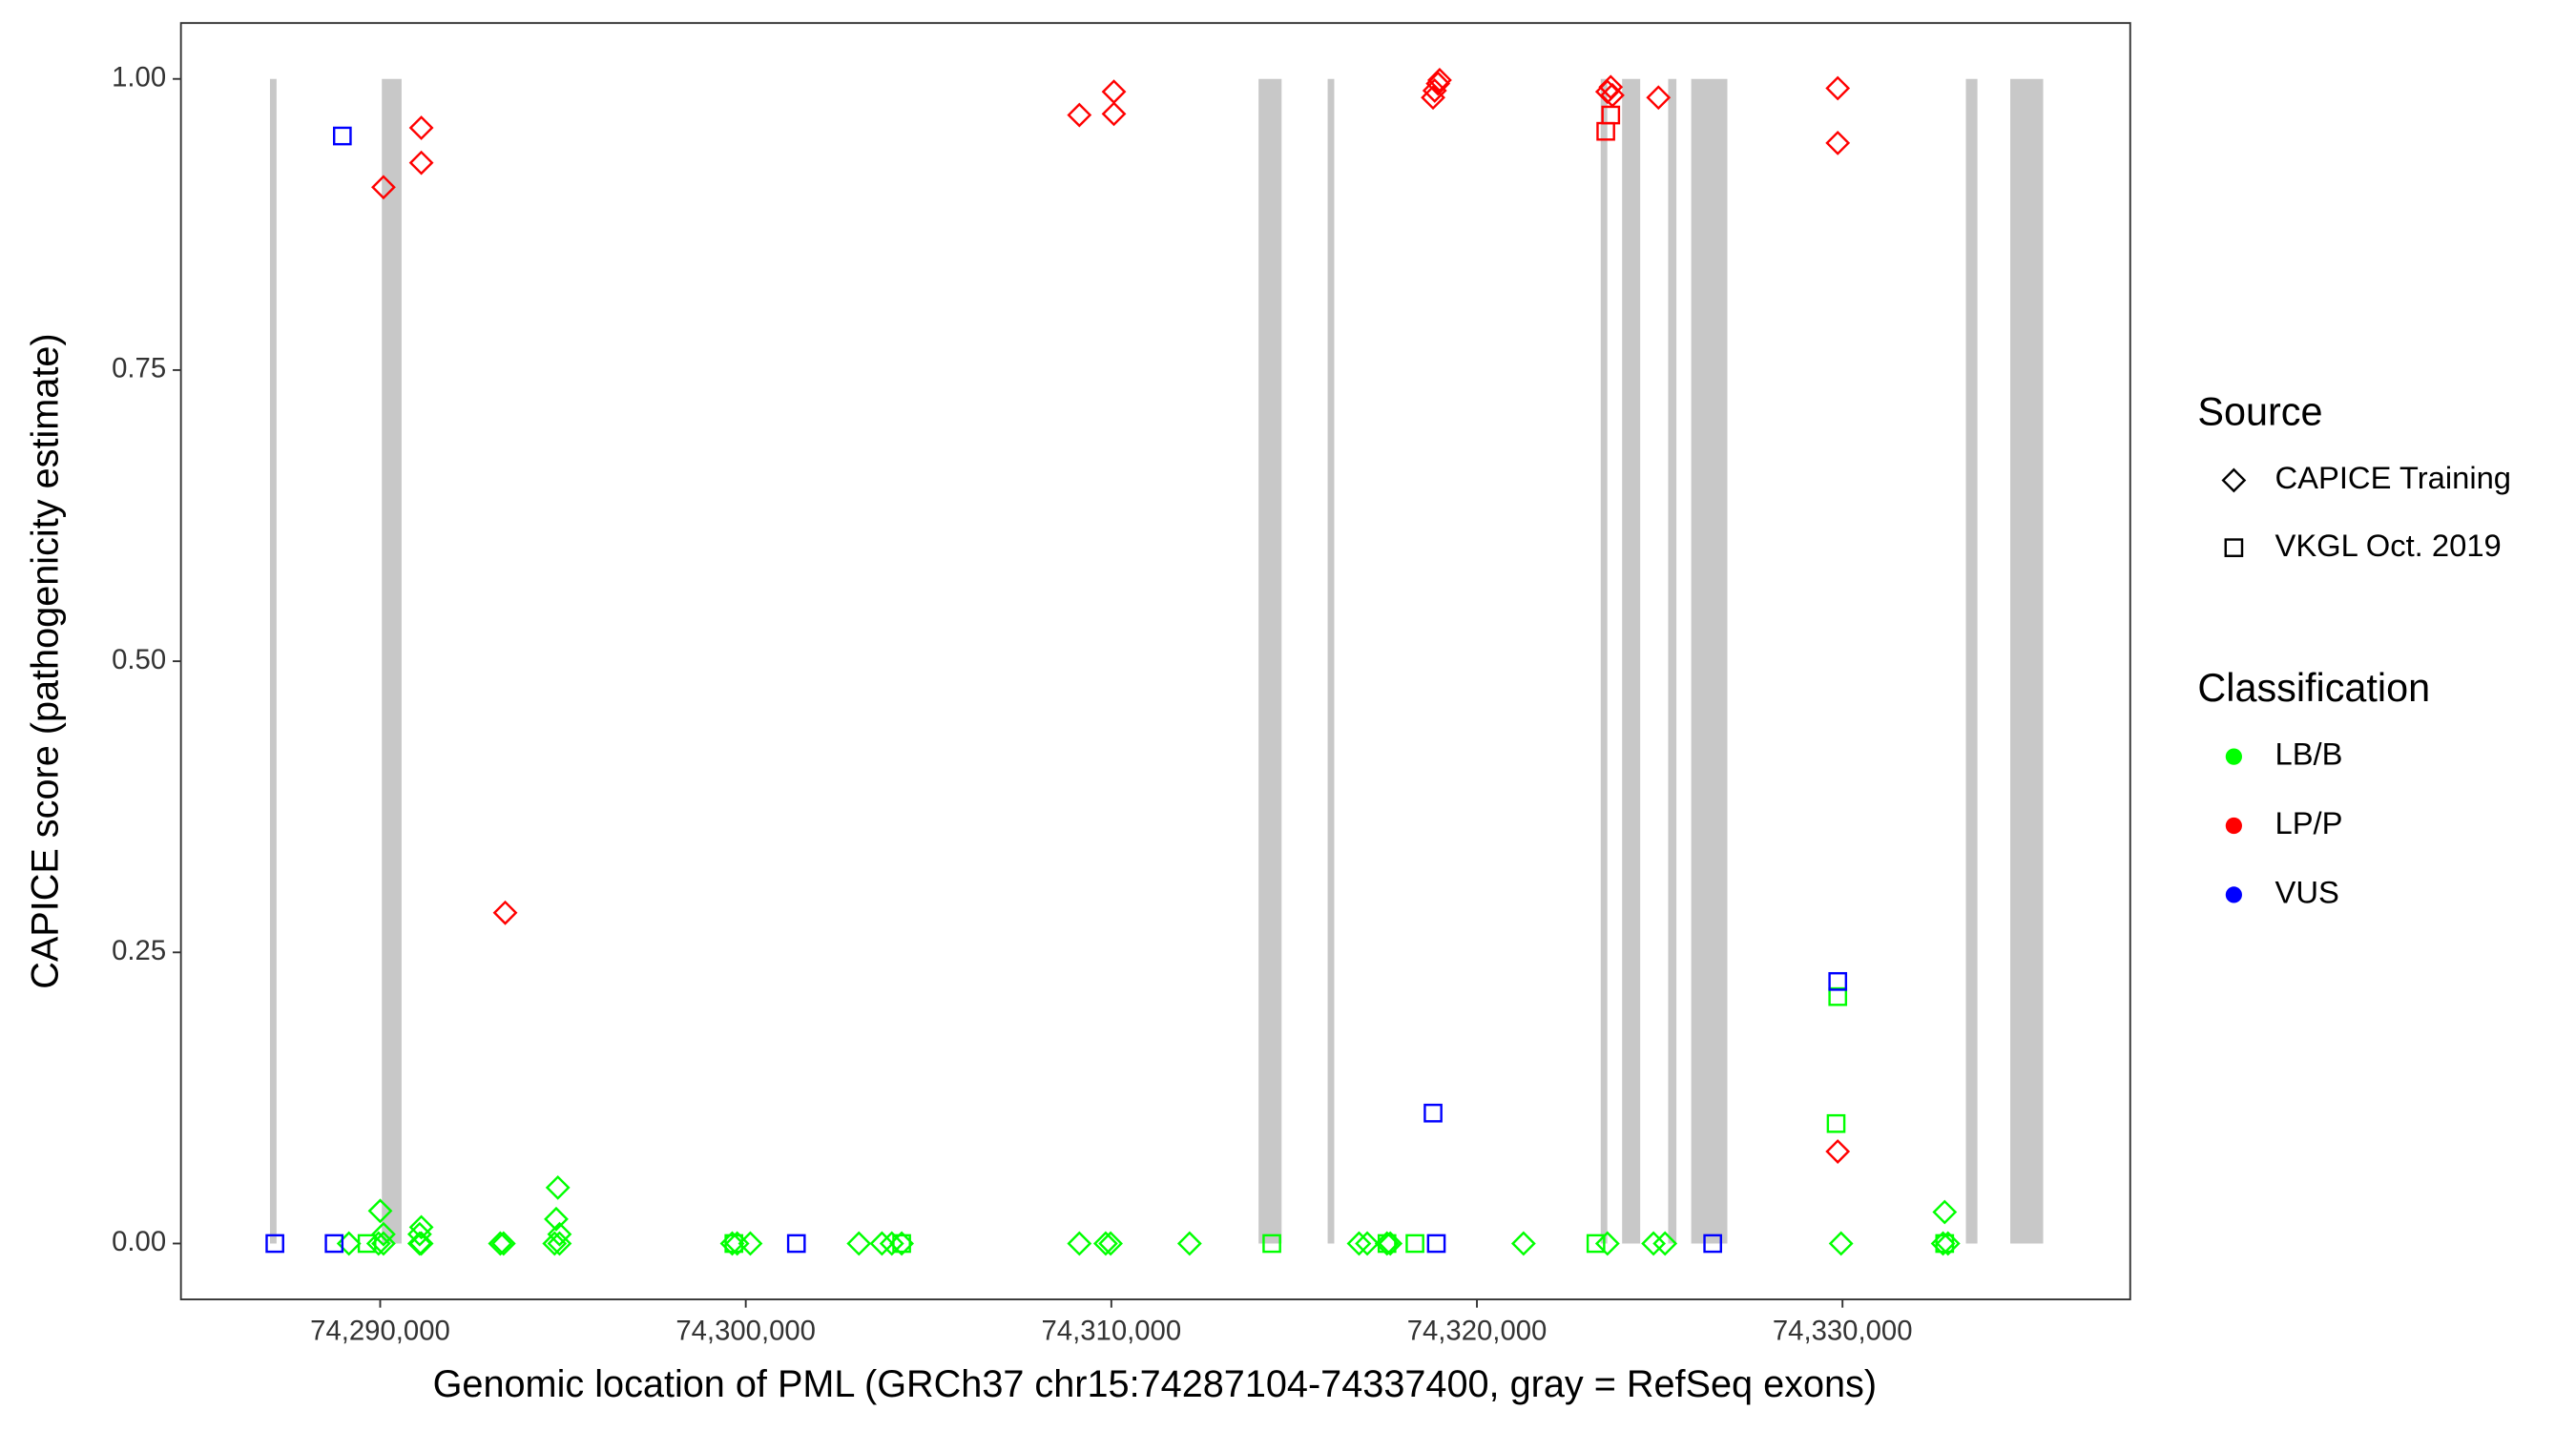 This screenshot has height=1431, width=2576. What do you see at coordinates (745, 1330) in the screenshot?
I see `x-tick-label: 74,300,000` at bounding box center [745, 1330].